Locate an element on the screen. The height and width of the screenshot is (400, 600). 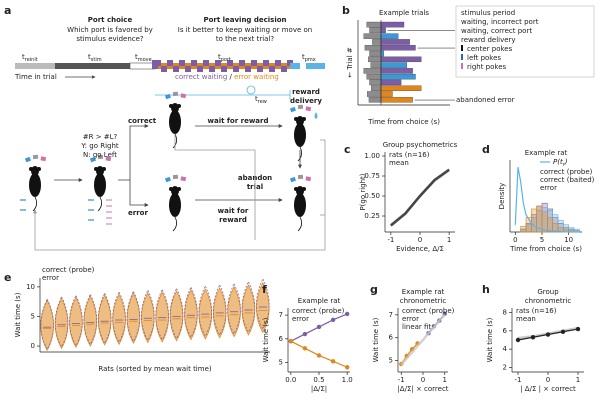
panel-label: c is located at coordinates (347, 149).